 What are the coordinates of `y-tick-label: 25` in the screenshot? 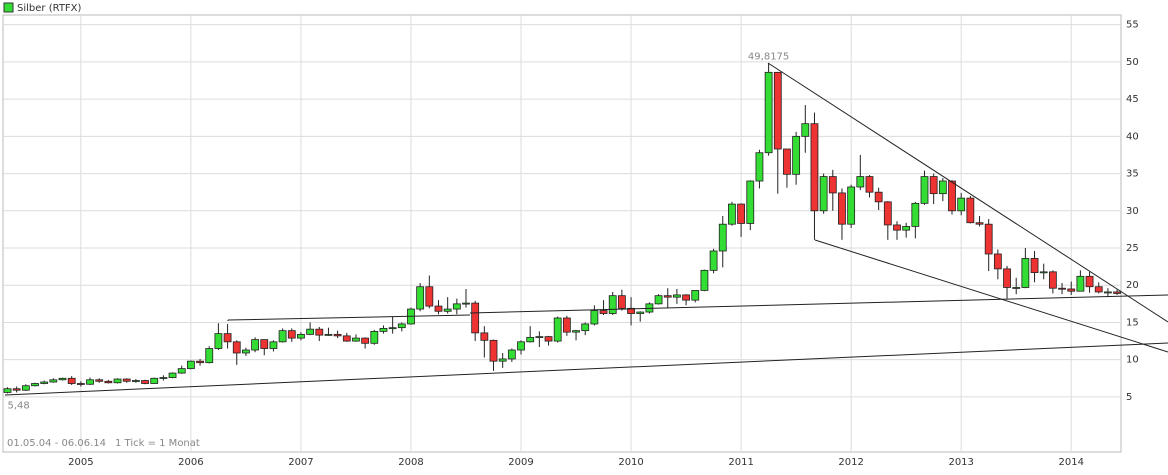 It's located at (1132, 248).